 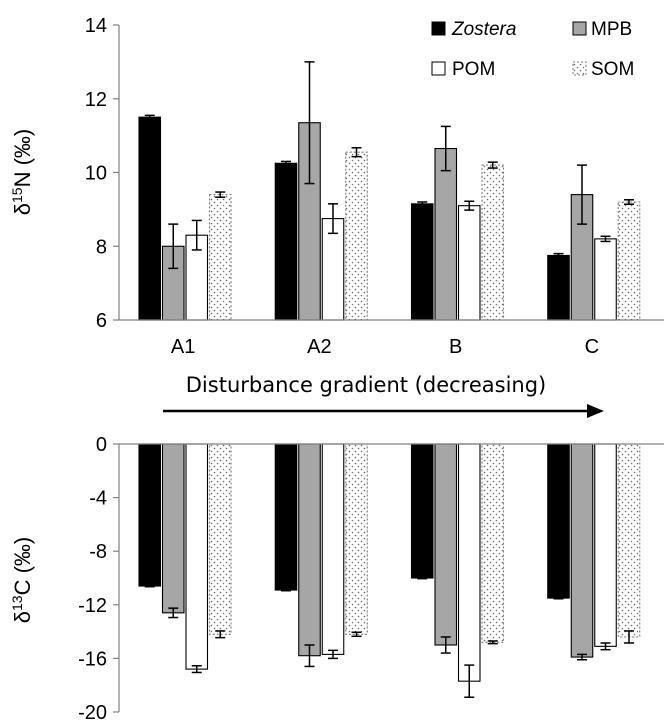 What do you see at coordinates (98, 579) in the screenshot?
I see `d13c-y-ticks: 0 -4 -8 -12 -16 -20` at bounding box center [98, 579].